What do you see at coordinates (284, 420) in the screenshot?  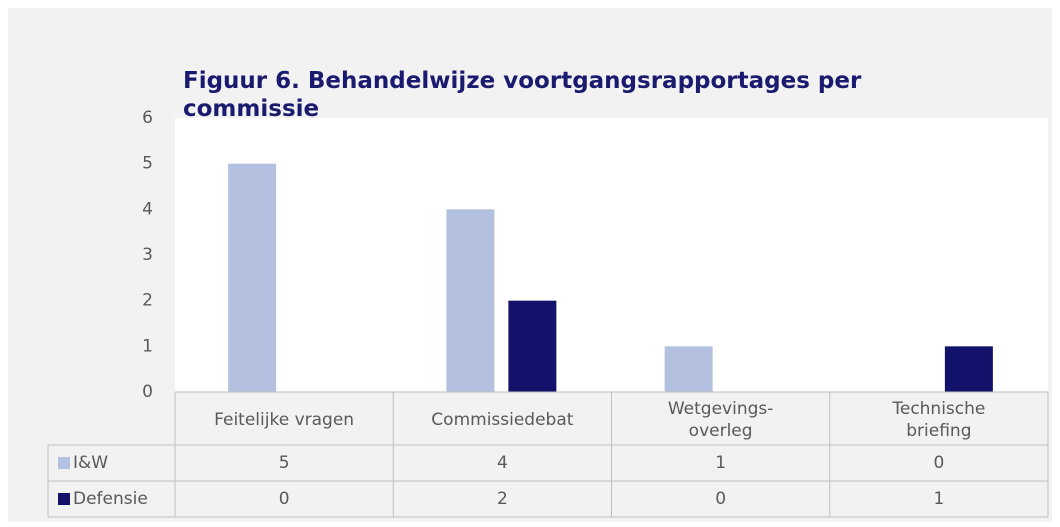 I see `x-tick-label: Feitelijke vragen` at bounding box center [284, 420].